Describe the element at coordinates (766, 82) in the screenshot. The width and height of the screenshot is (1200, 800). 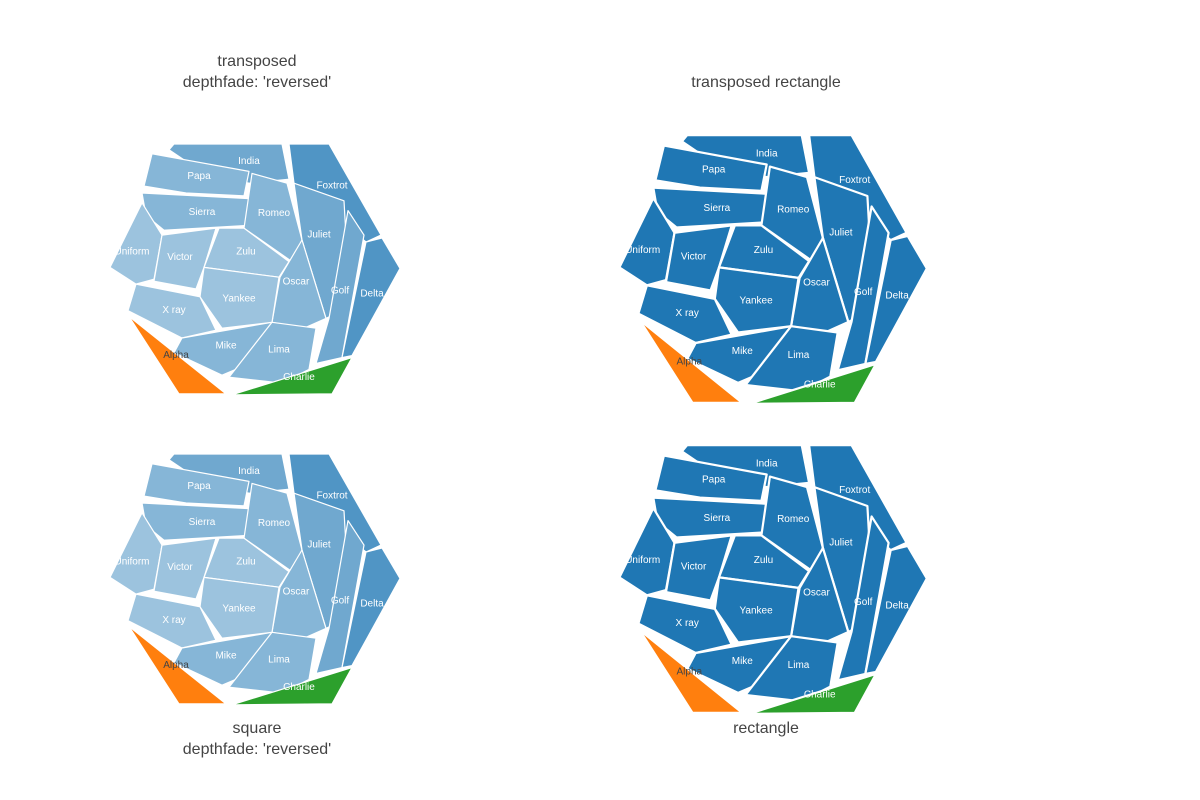
I see `panel-title-line: transposed rectangle` at that location.